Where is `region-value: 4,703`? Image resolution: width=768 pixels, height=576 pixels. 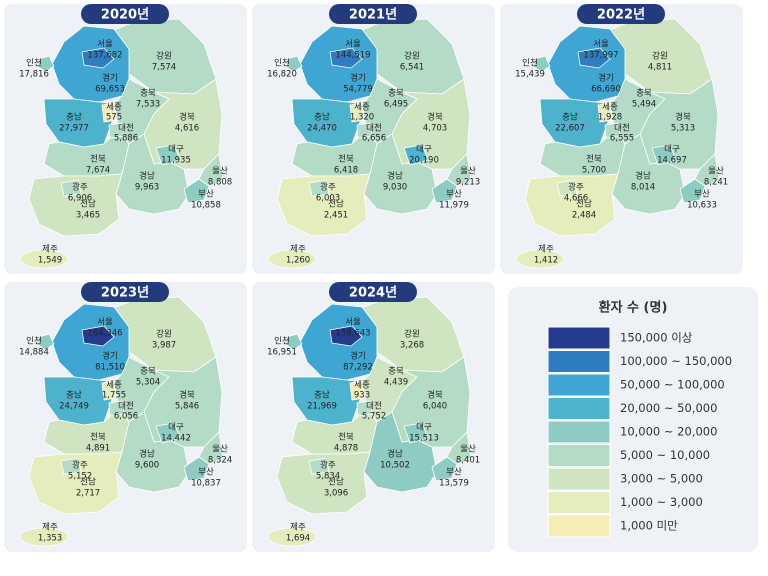
region-value: 4,703 is located at coordinates (435, 129).